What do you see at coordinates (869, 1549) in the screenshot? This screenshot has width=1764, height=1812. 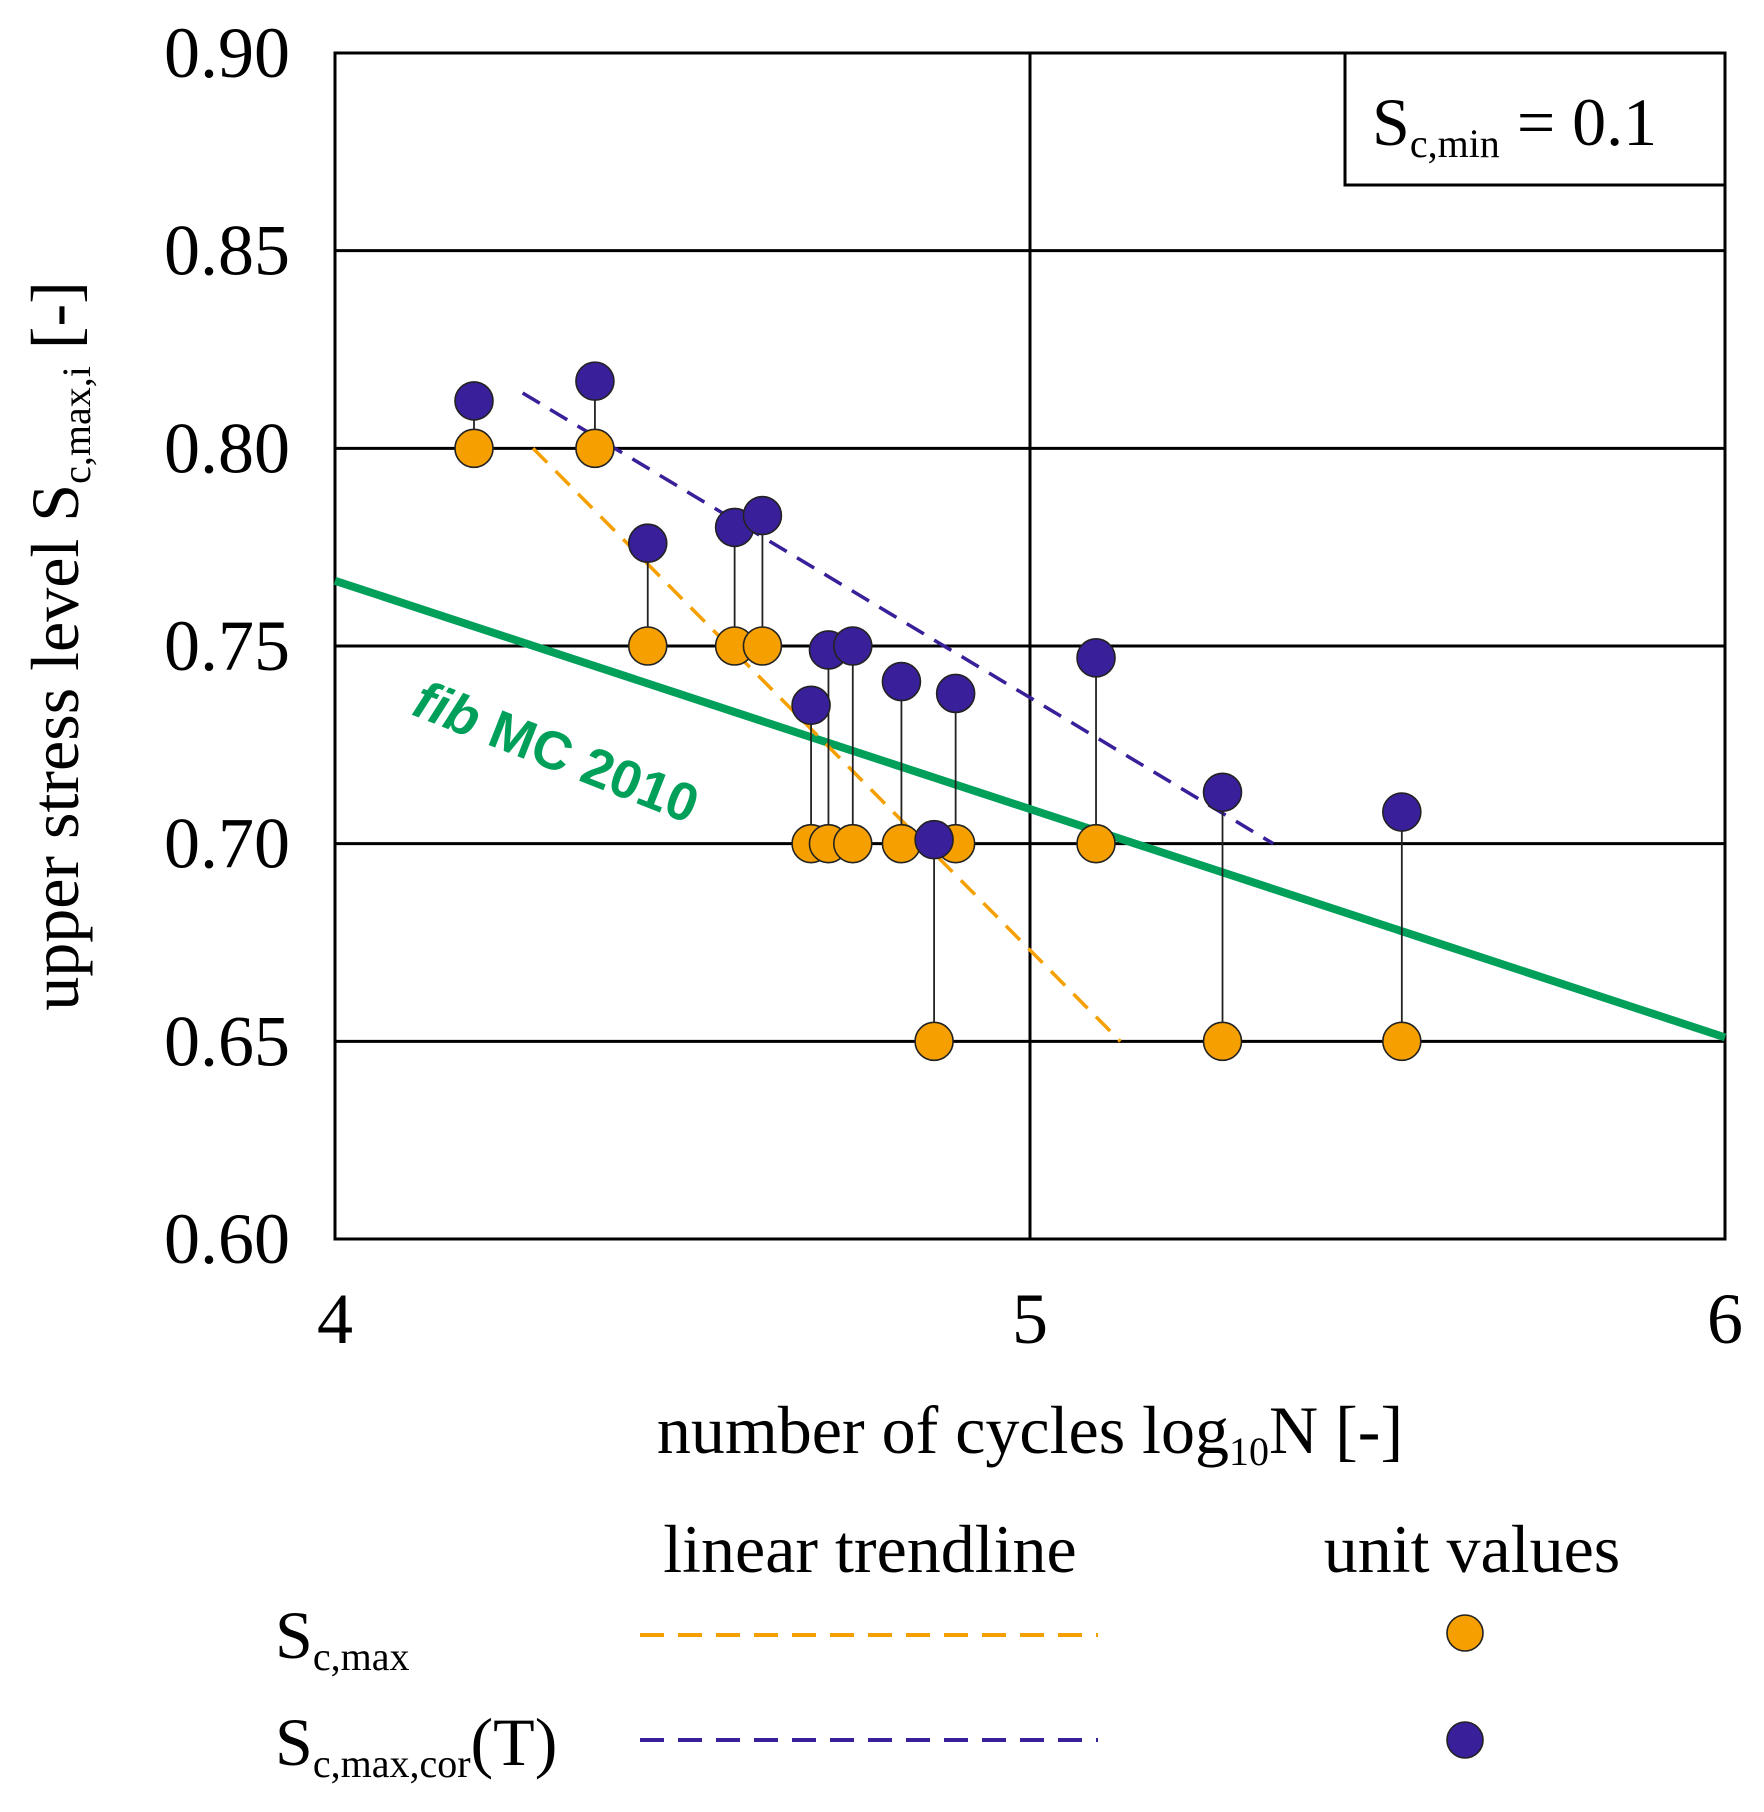 I see `legend-header-trendline: linear trendline` at bounding box center [869, 1549].